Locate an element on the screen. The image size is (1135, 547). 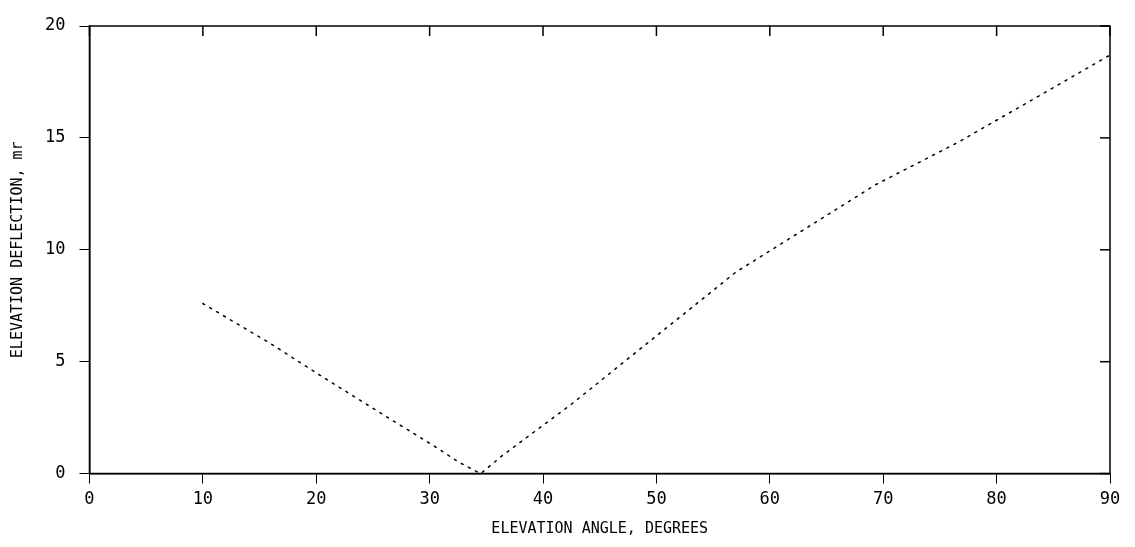
y-tick-label: 20 is located at coordinates (55, 24).